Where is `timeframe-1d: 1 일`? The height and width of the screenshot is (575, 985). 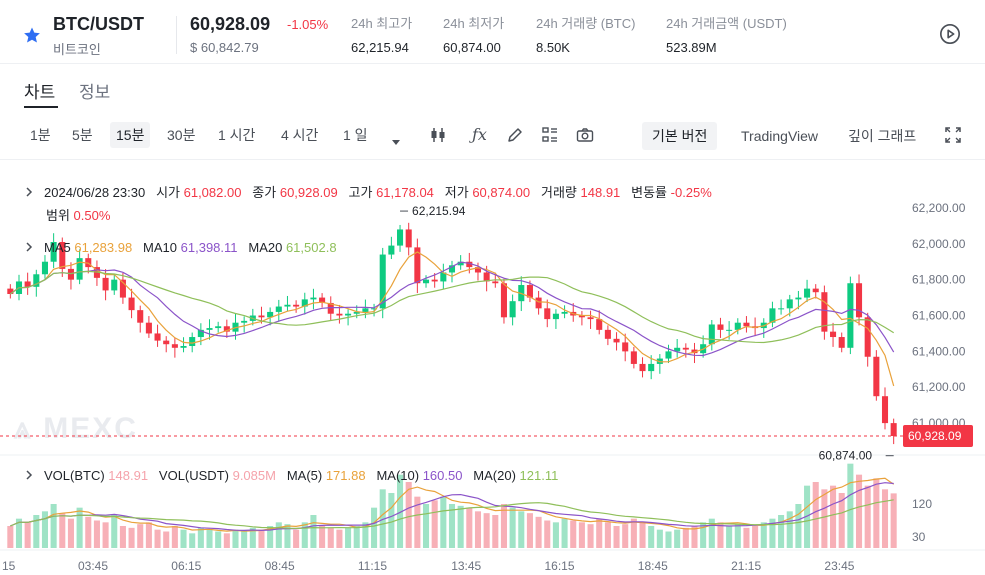
timeframe-1d: 1 일 is located at coordinates (355, 135).